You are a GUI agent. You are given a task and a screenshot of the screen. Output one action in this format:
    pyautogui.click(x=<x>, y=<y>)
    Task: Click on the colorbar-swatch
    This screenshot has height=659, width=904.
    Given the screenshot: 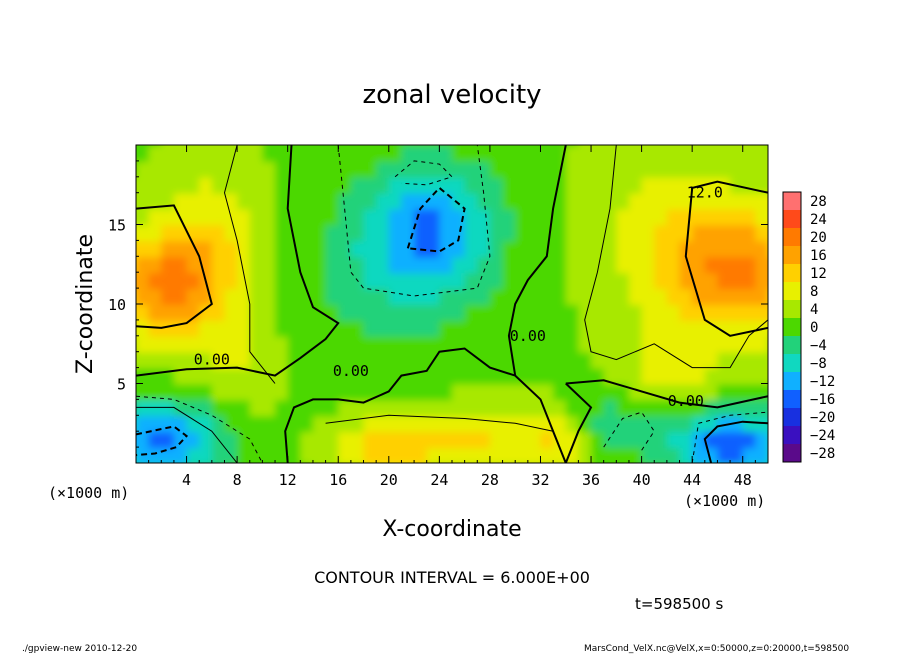 What is the action you would take?
    pyautogui.click(x=792, y=219)
    